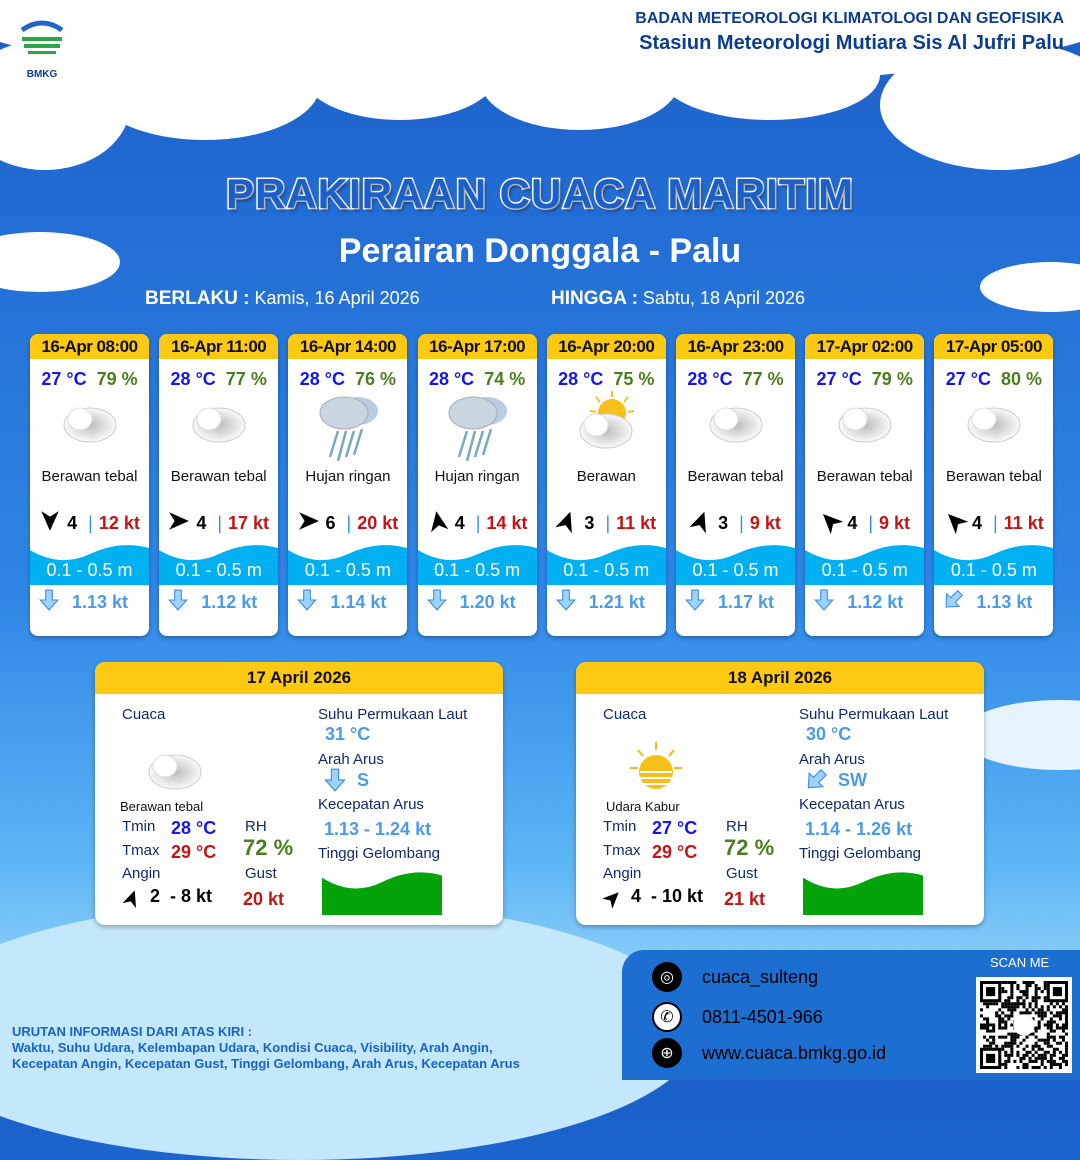 The width and height of the screenshot is (1080, 1160). Describe the element at coordinates (194, 828) in the screenshot. I see `tmin-value: 28 °C` at that location.